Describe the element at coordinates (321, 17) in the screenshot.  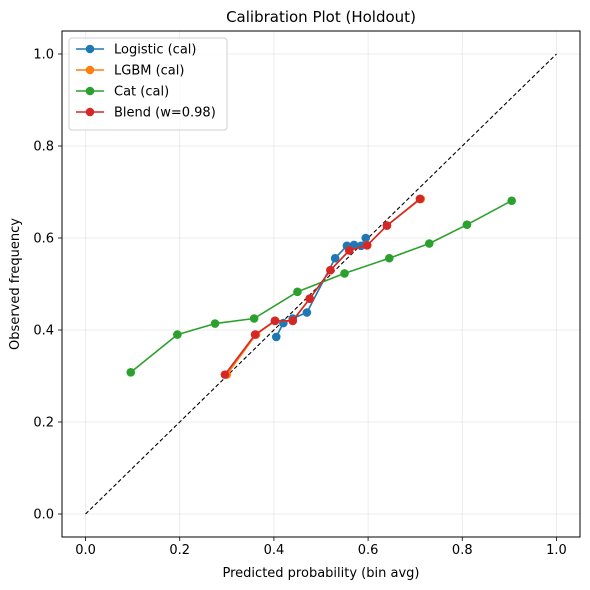
I see `chart-title: Calibration Plot (Holdout)` at that location.